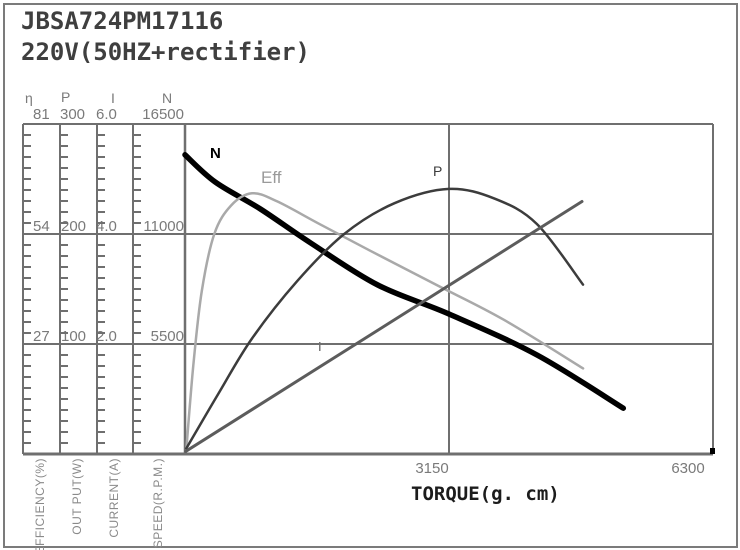 Image resolution: width=740 pixels, height=550 pixels. Describe the element at coordinates (485, 494) in the screenshot. I see `torque-axis-title: TORQUE(g. cm)` at that location.